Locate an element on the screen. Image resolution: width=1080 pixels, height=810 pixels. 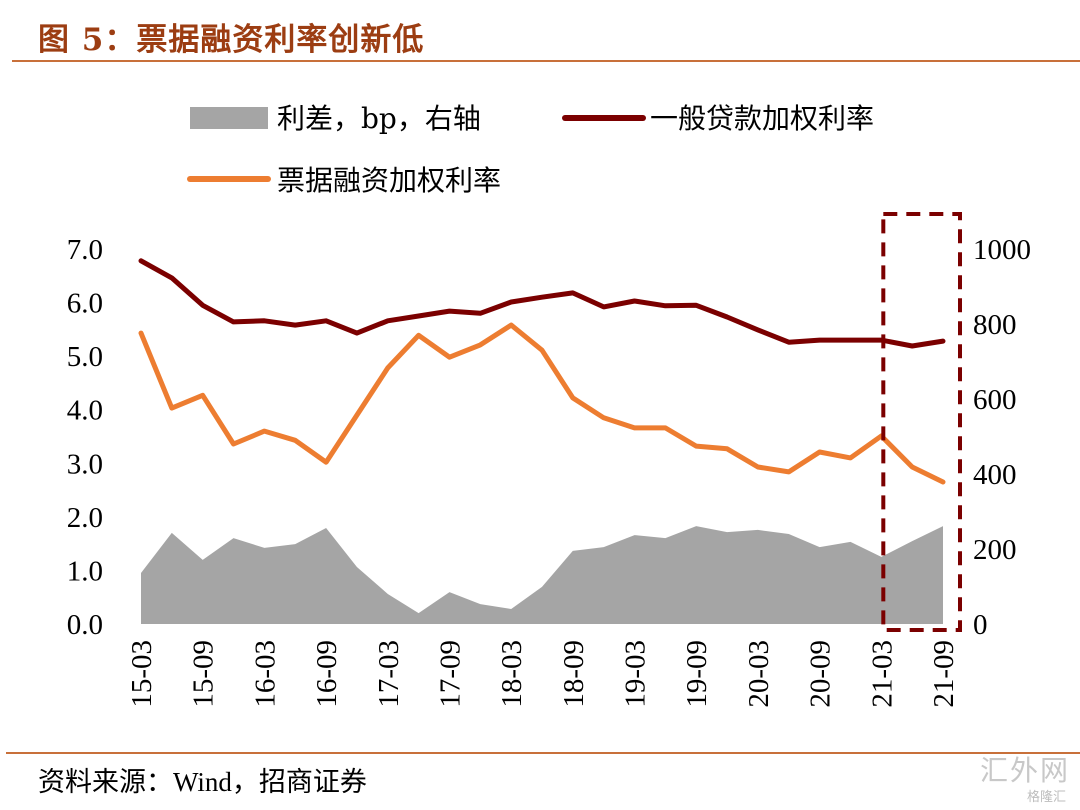
source-note: 资料来源：Wind，招商证券 is located at coordinates (202, 782).